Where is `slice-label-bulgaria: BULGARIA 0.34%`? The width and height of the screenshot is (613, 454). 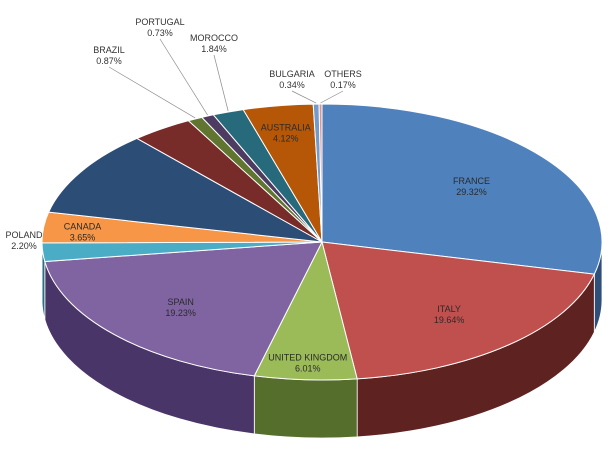 slice-label-bulgaria: BULGARIA 0.34% is located at coordinates (292, 79).